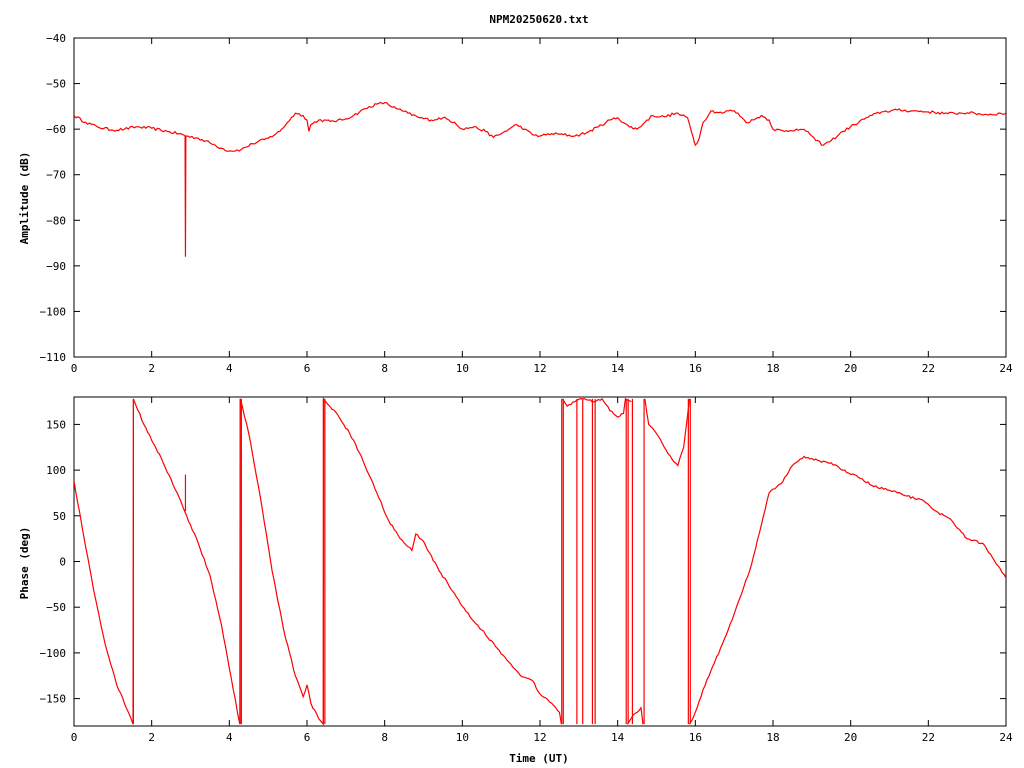 The width and height of the screenshot is (1024, 768). What do you see at coordinates (56, 129) in the screenshot?
I see `amplitude-y-tick-label: −60` at bounding box center [56, 129].